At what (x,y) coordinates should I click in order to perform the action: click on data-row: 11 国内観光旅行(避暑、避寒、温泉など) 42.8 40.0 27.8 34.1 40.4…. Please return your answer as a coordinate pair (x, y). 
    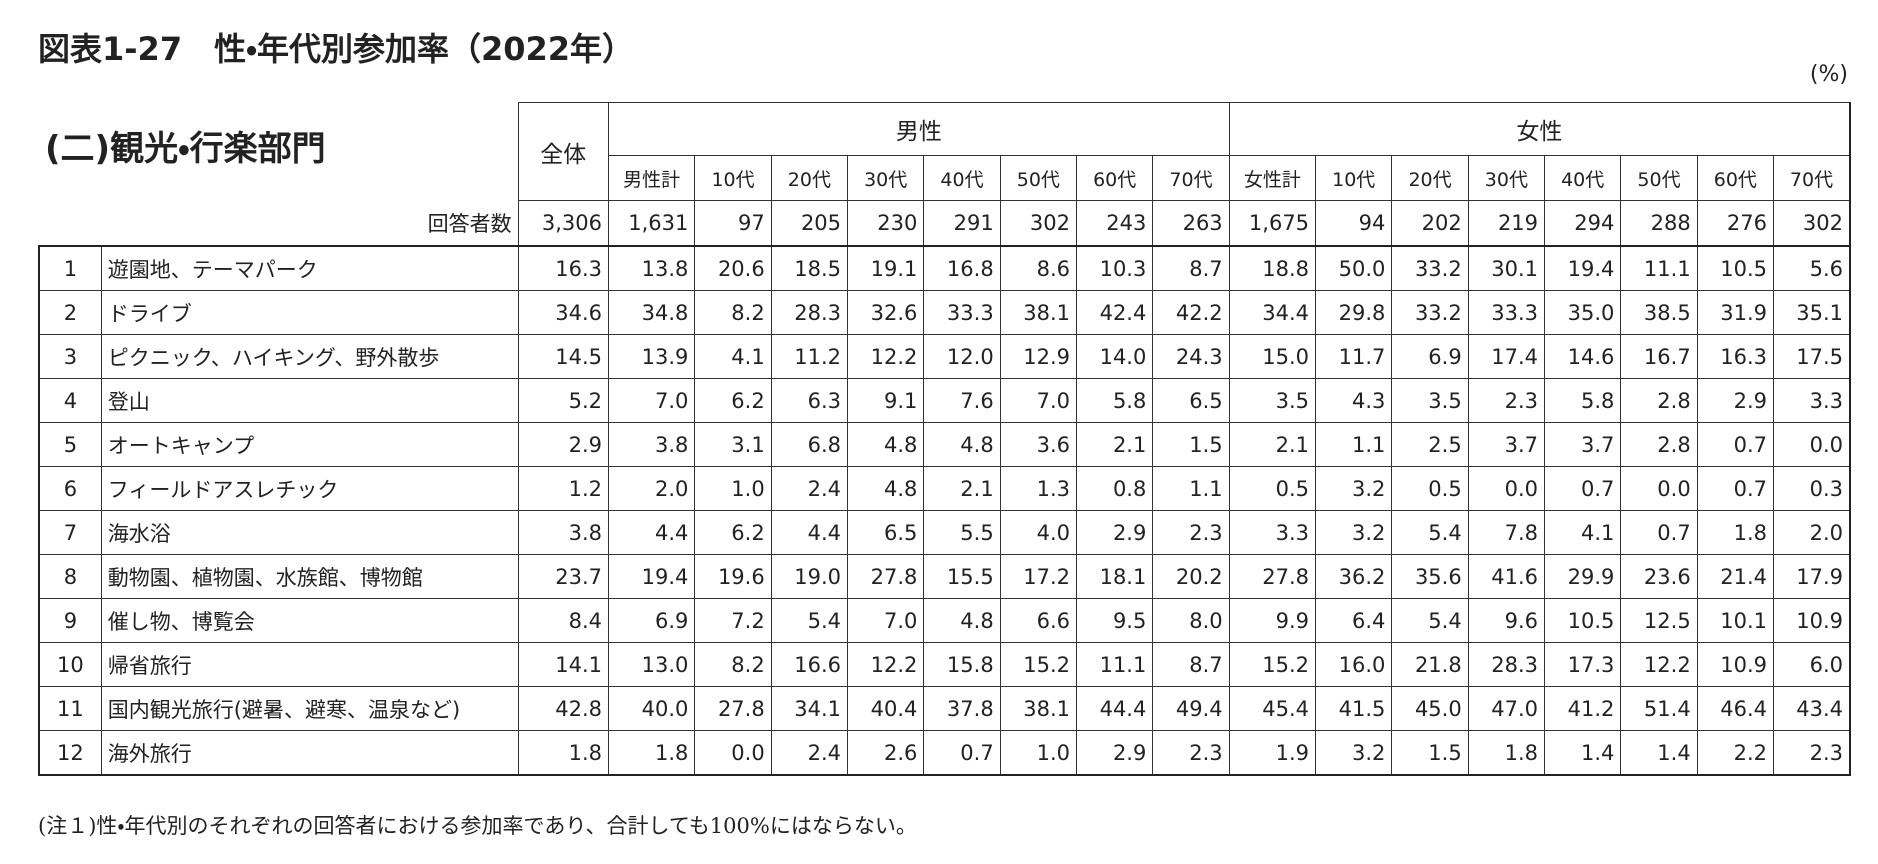
    Looking at the image, I should click on (944, 708).